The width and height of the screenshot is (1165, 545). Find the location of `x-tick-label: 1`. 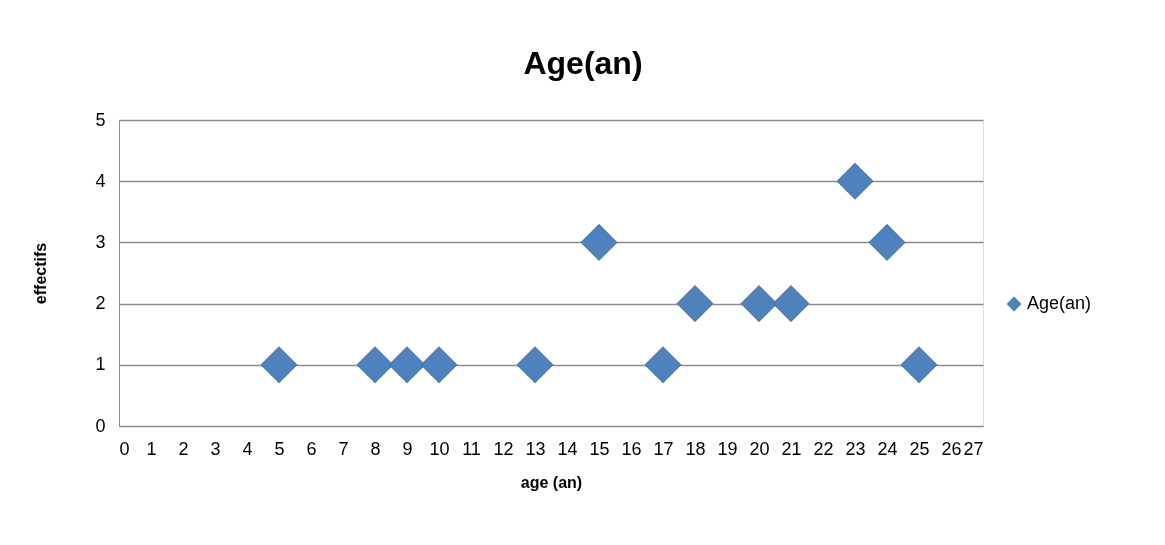

x-tick-label: 1 is located at coordinates (151, 448).